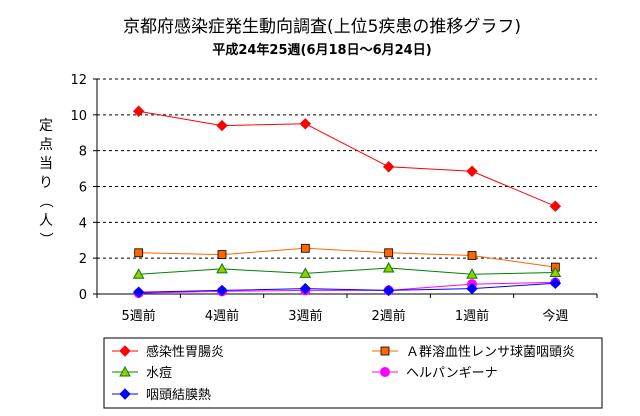  Describe the element at coordinates (178, 395) in the screenshot. I see `legend-label: 咽頭結膜熱` at that location.